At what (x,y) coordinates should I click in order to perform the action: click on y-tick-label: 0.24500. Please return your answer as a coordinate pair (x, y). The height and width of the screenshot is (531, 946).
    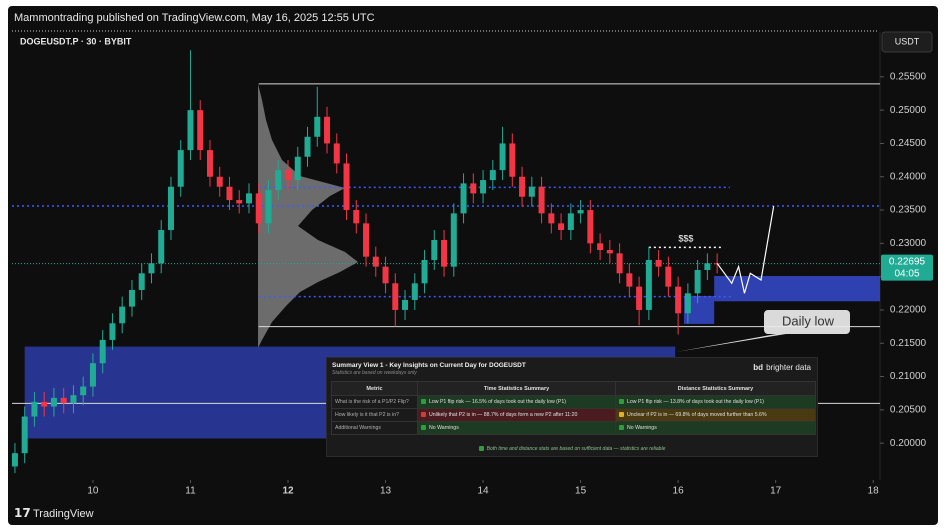
    Looking at the image, I should click on (908, 143).